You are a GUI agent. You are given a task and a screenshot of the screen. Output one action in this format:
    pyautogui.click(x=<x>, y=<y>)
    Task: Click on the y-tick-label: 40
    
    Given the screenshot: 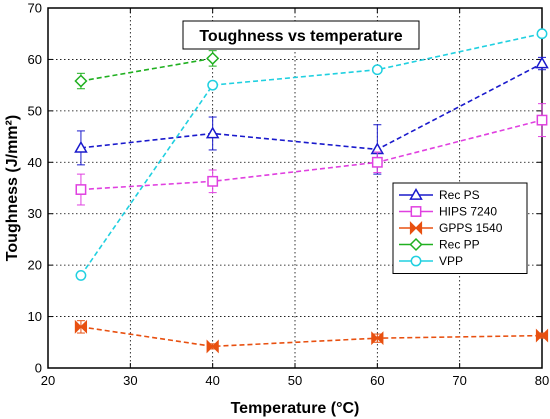 What is the action you would take?
    pyautogui.click(x=35, y=162)
    